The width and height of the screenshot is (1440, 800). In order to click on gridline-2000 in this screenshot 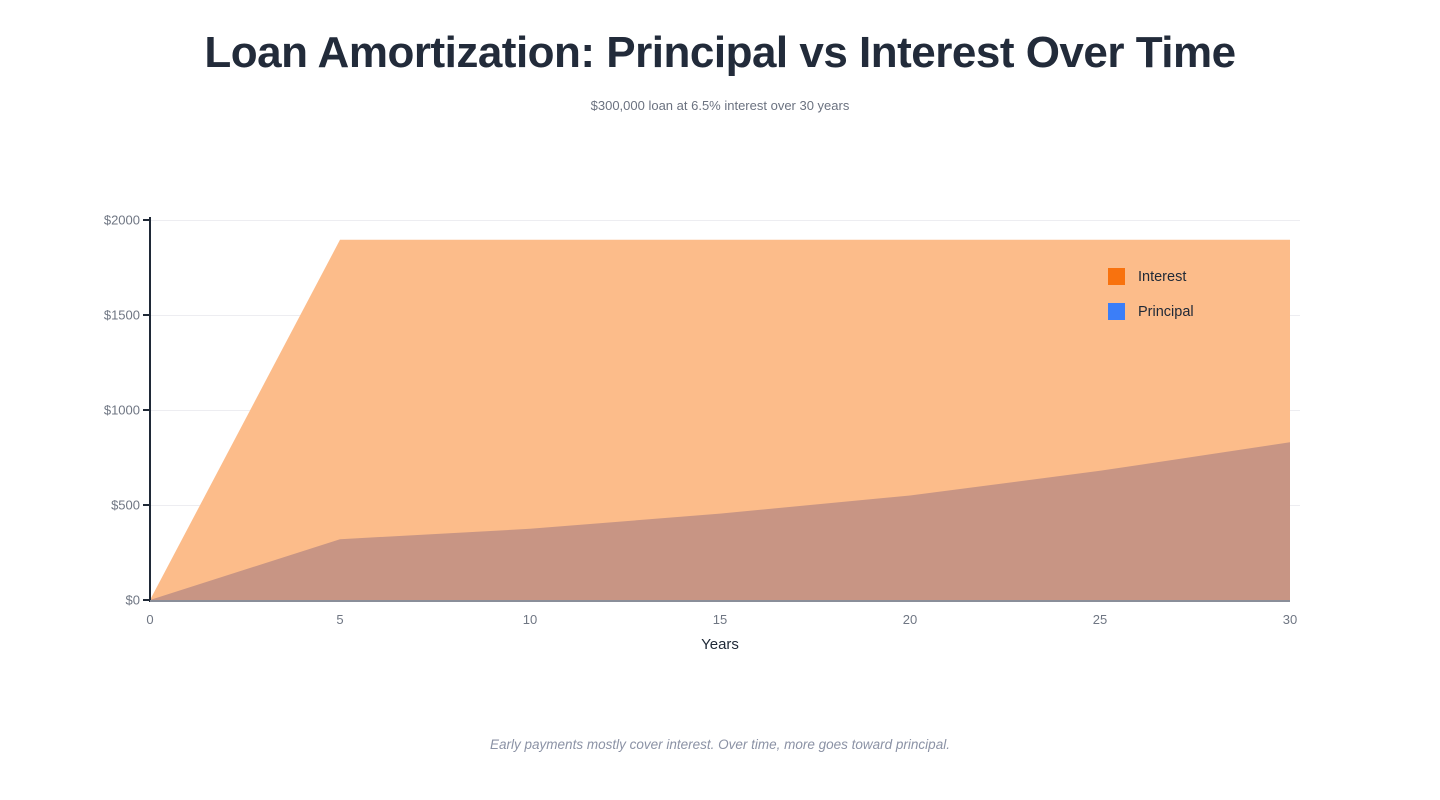, I will do `click(725, 220)`.